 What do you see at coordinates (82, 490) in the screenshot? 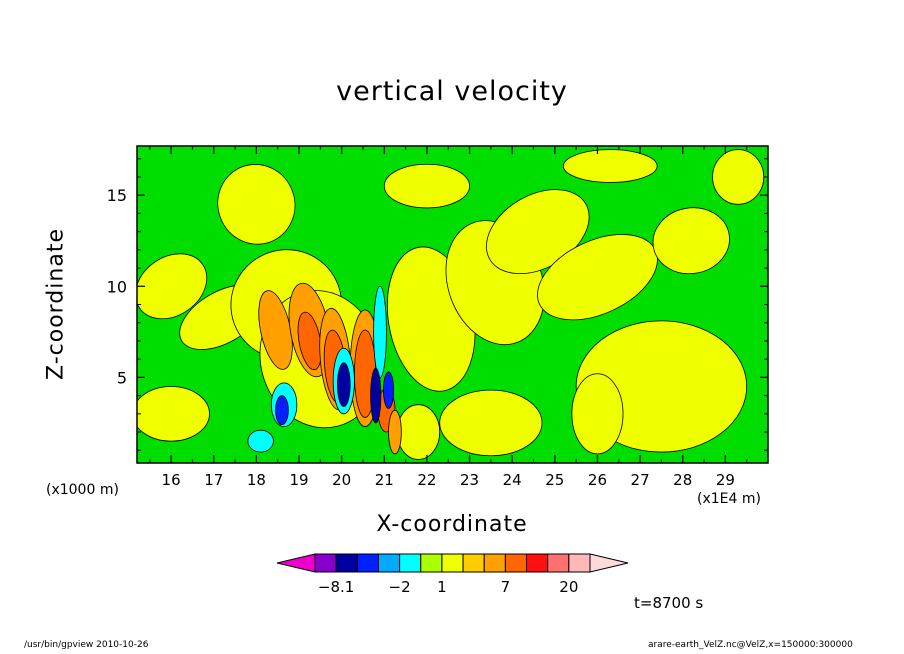
I see `x-unit-left: (x1000 m)` at bounding box center [82, 490].